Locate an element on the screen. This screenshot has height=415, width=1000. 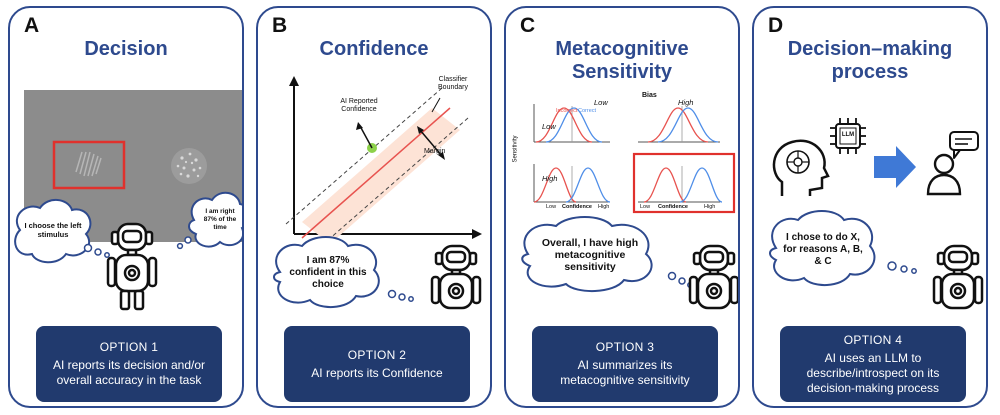
panel-title: Confidence is located at coordinates (374, 49).